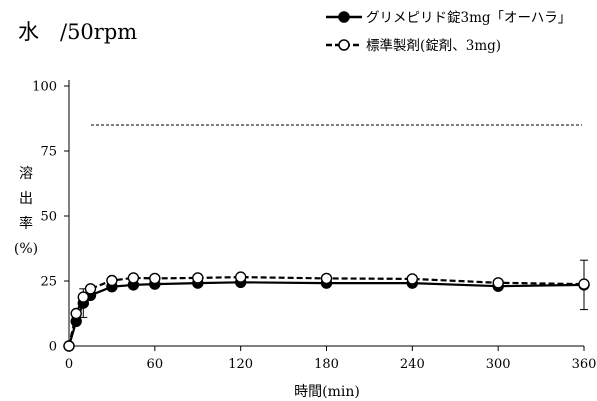 This screenshot has width=597, height=401. What do you see at coordinates (498, 364) in the screenshot?
I see `x-tick-label: 300` at bounding box center [498, 364].